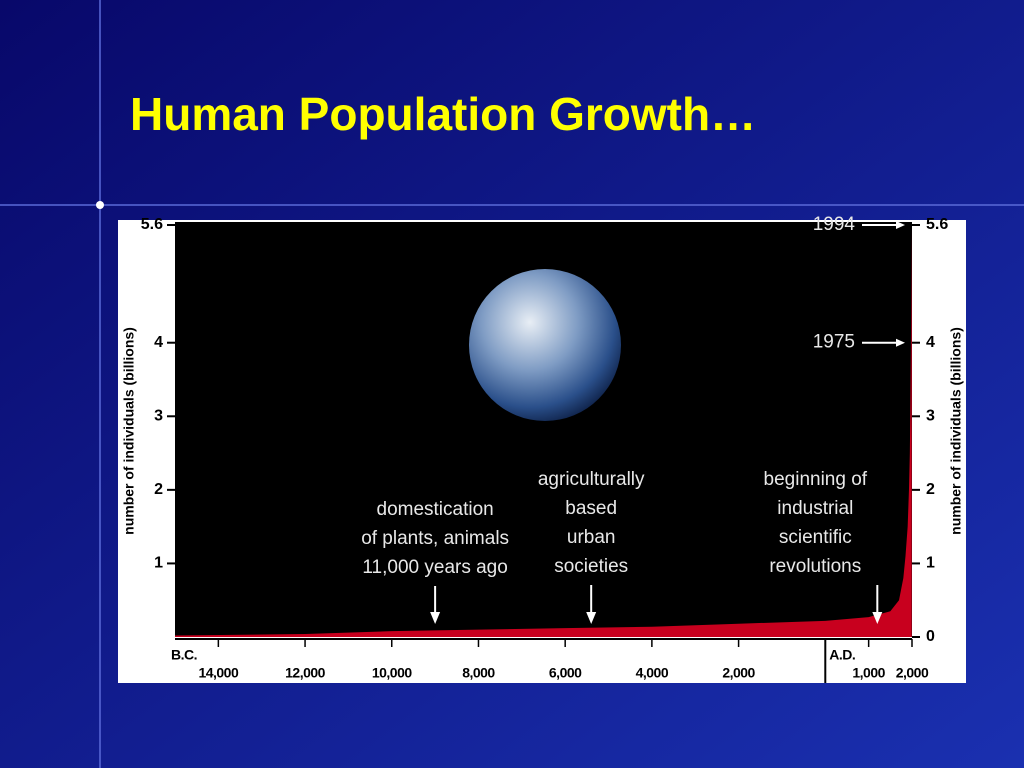 This screenshot has width=1024, height=773. Describe the element at coordinates (565, 673) in the screenshot. I see `x-tick-label: 6,000` at that location.